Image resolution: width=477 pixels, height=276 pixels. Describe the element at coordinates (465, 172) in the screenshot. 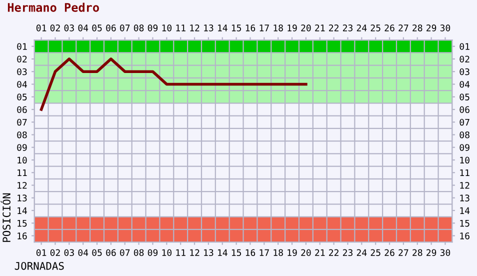

I see `y2-tick-label: 11` at that location.